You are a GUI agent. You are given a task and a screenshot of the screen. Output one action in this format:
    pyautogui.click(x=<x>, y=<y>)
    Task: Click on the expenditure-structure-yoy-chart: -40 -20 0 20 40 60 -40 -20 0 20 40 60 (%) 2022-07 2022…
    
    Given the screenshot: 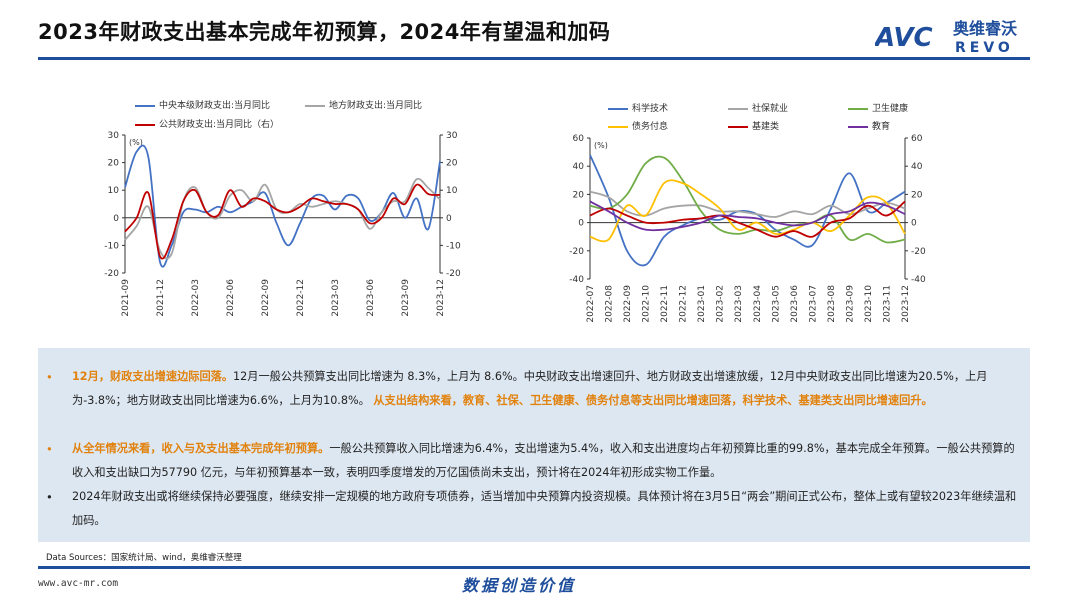 What is the action you would take?
    pyautogui.click(x=747, y=228)
    